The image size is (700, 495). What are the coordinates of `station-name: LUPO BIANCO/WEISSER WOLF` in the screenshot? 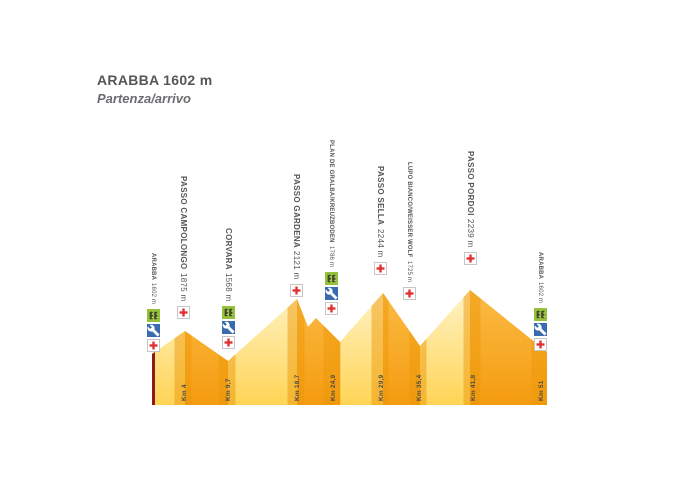 It's located at (409, 210).